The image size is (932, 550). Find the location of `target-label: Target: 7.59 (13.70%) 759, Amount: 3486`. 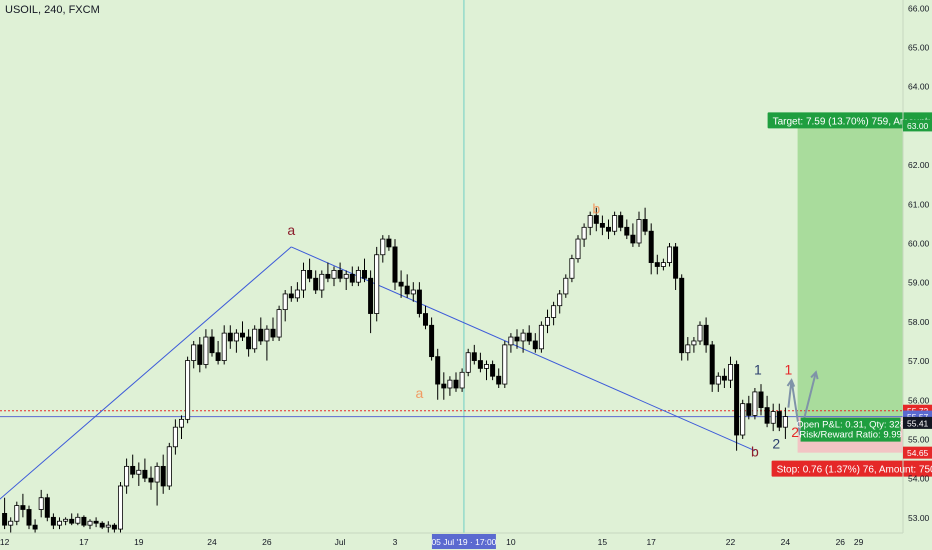

target-label: Target: 7.59 (13.70%) 759, Amount: 3486 is located at coordinates (849, 120).